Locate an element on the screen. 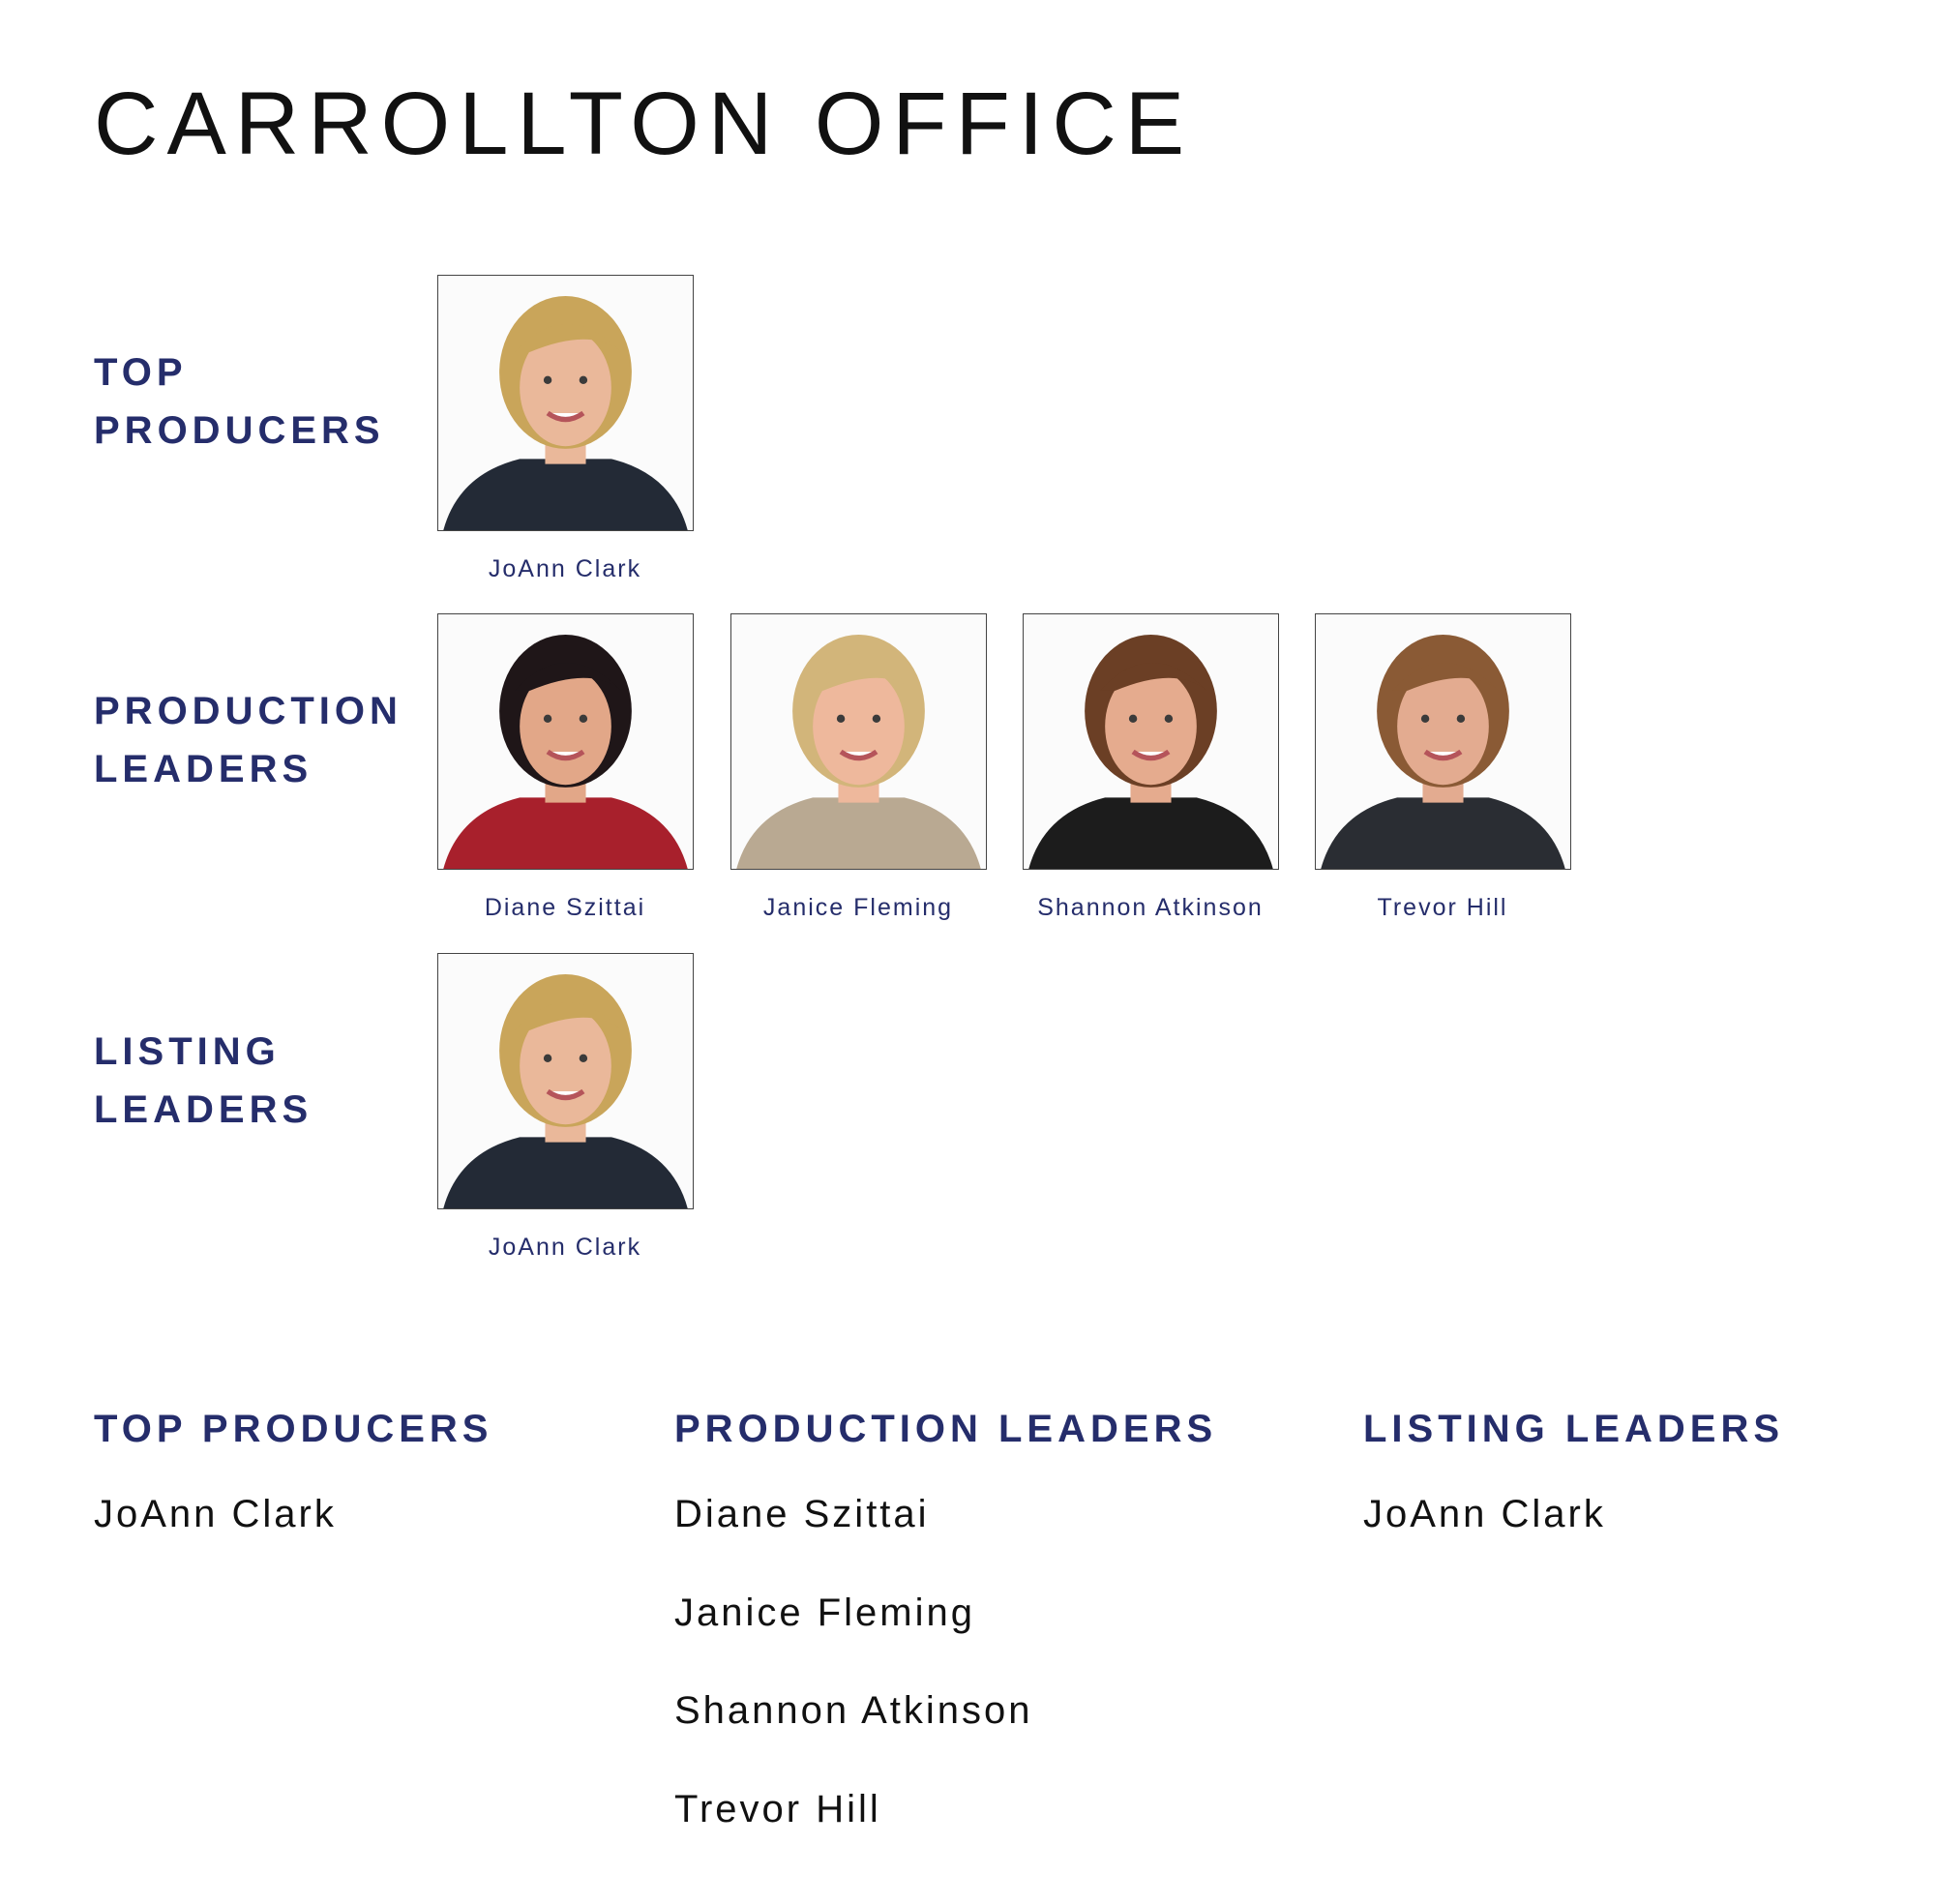 This screenshot has width=1935, height=1904. photo-caption: Diane Szittai is located at coordinates (565, 908).